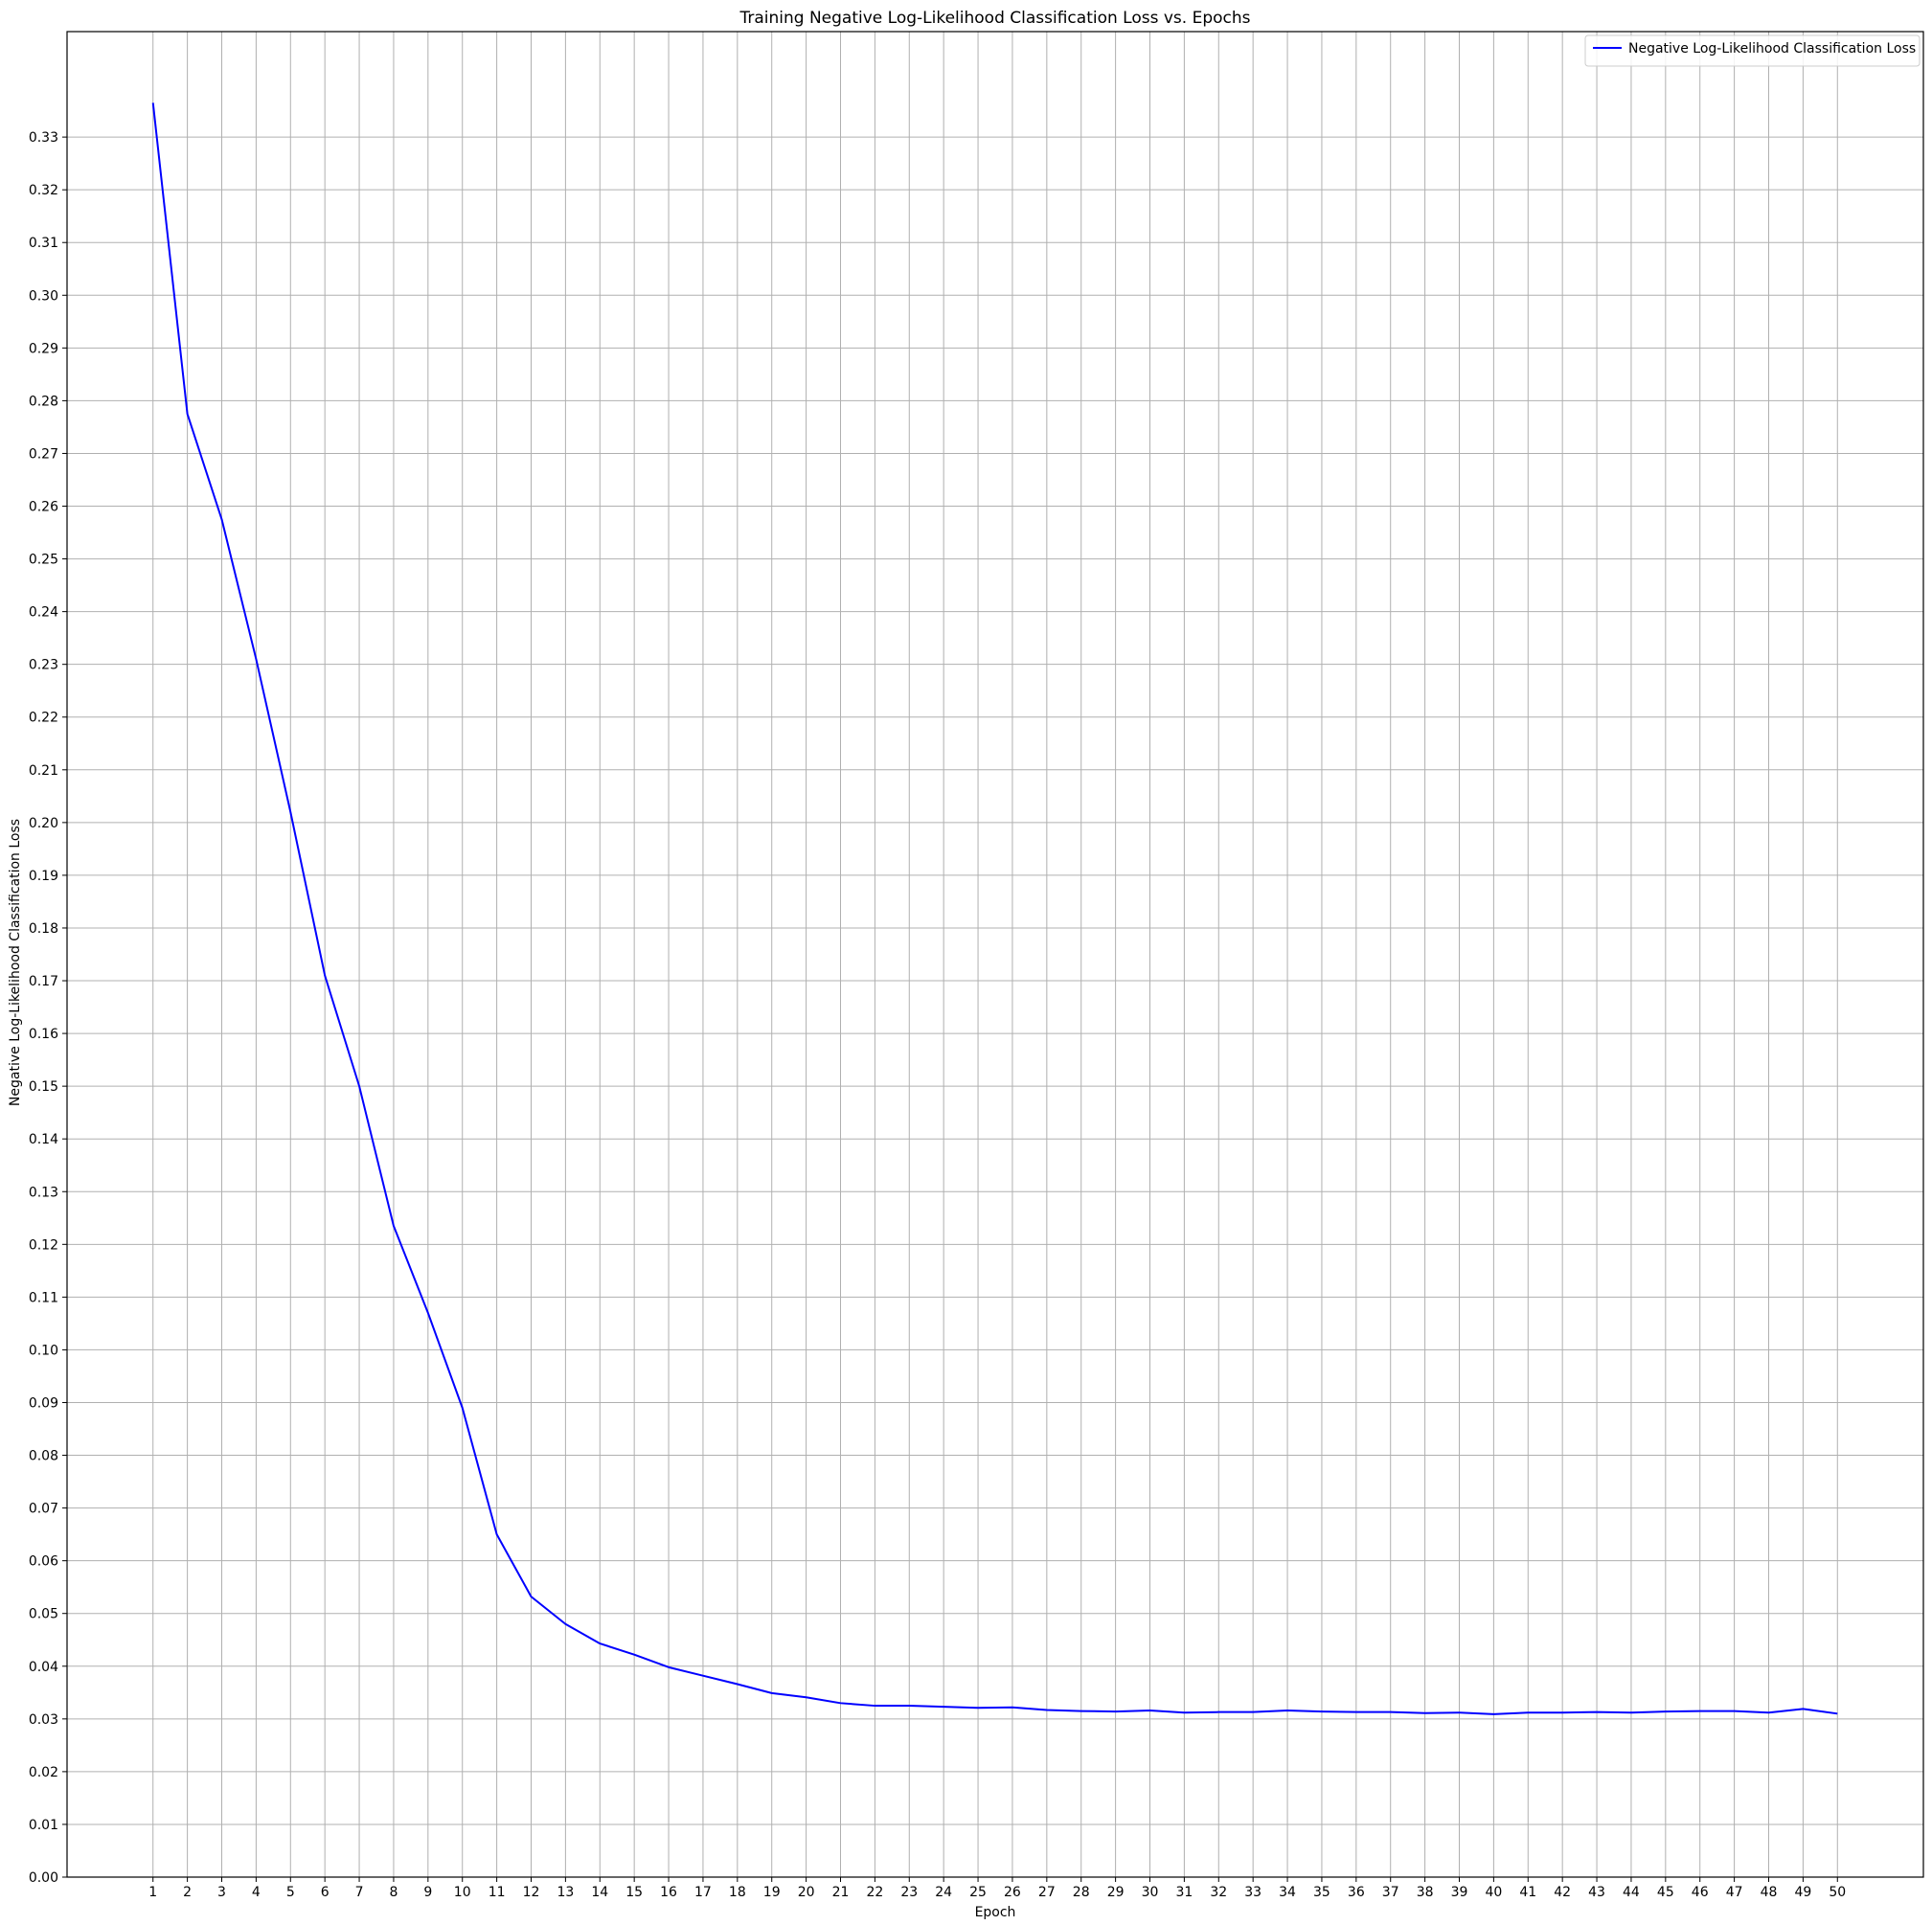  What do you see at coordinates (1116, 1892) in the screenshot?
I see `x-tick-label: 29` at bounding box center [1116, 1892].